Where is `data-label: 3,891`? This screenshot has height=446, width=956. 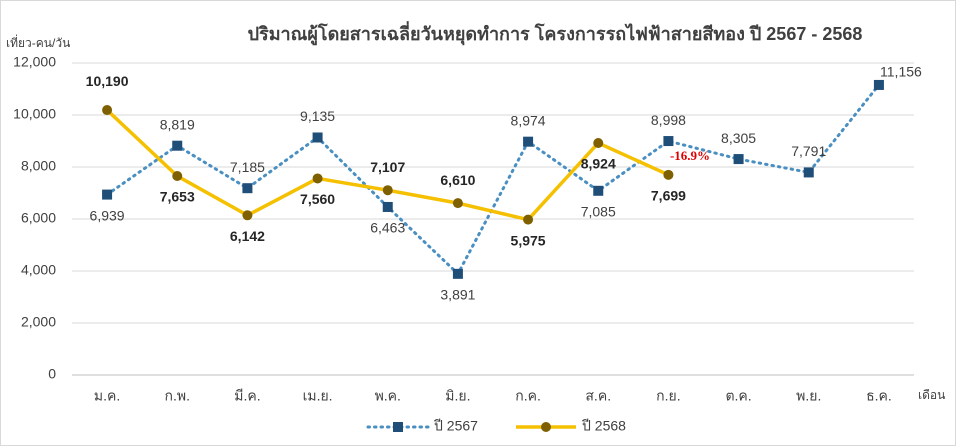
data-label: 3,891 is located at coordinates (457, 295).